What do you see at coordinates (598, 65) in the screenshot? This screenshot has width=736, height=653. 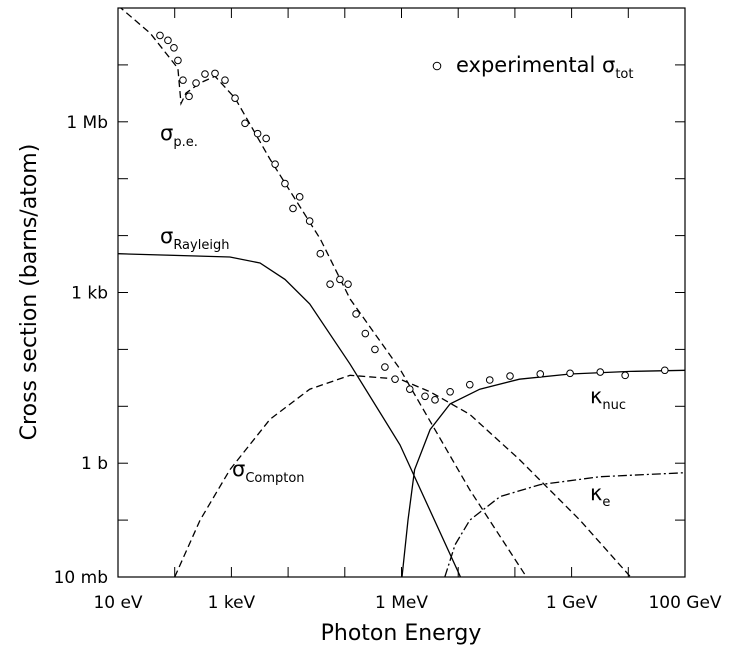 I see `legend-space` at bounding box center [598, 65].